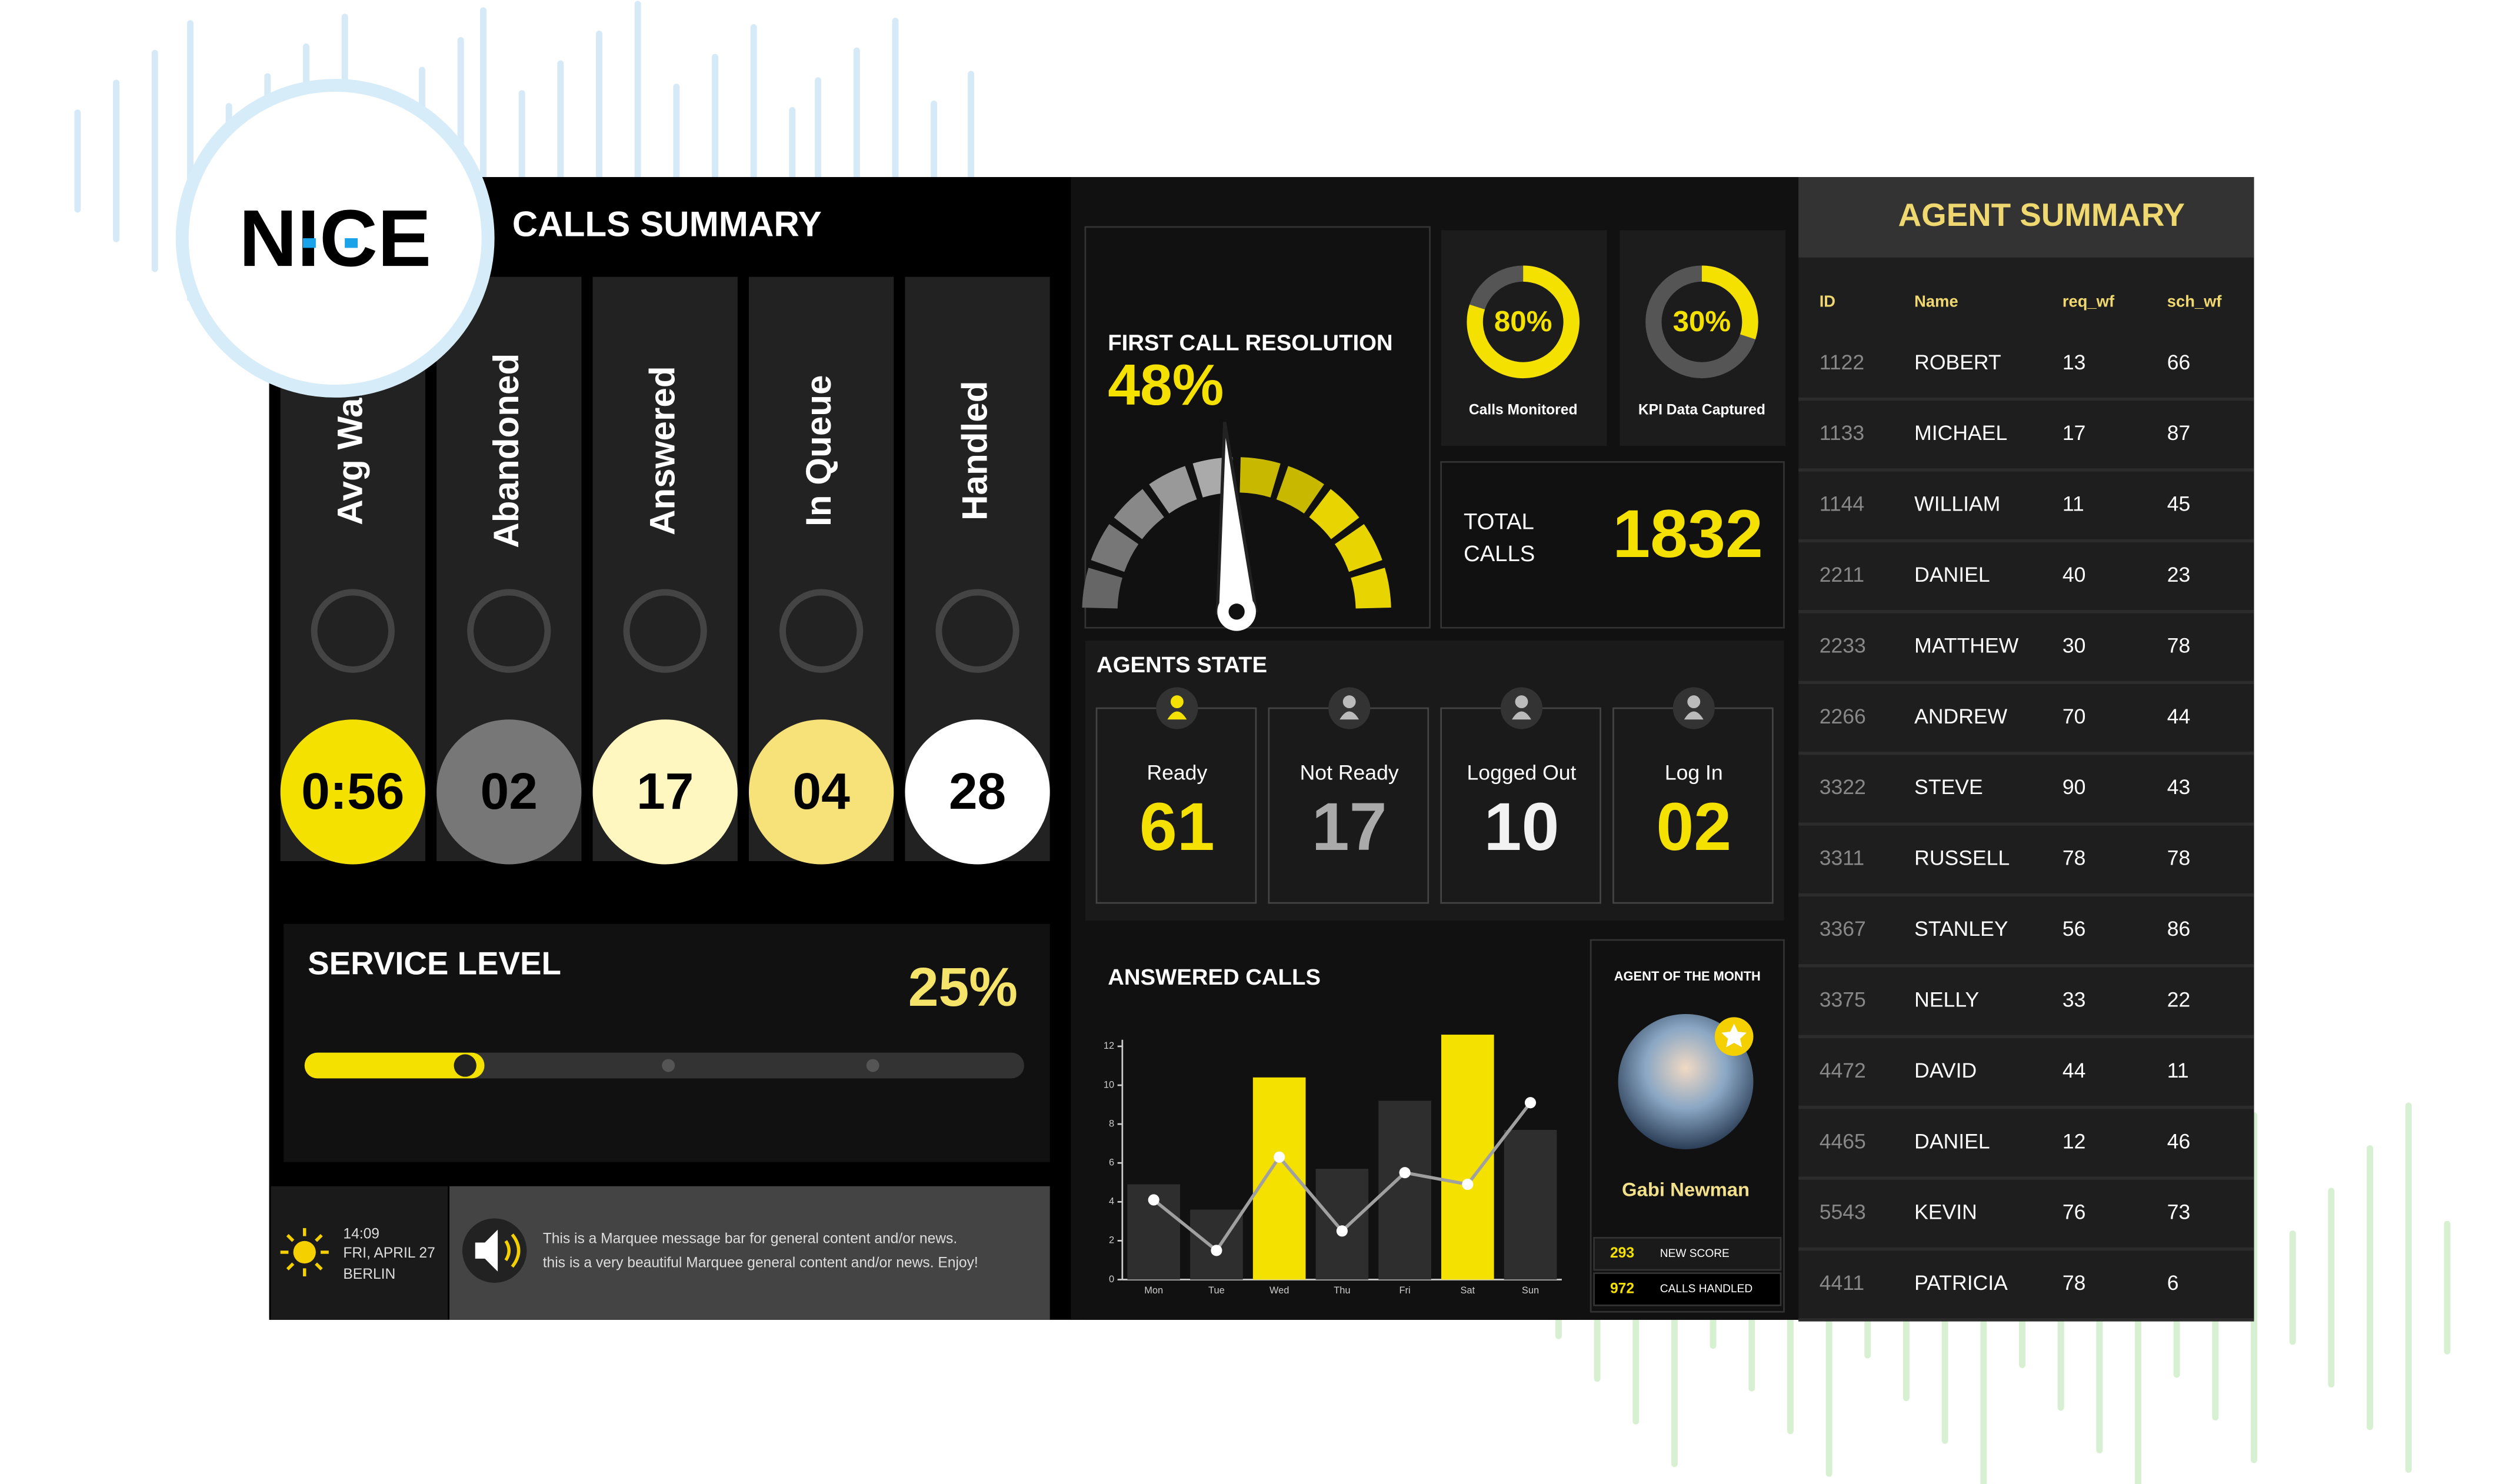  I want to click on progress-dot, so click(668, 1065).